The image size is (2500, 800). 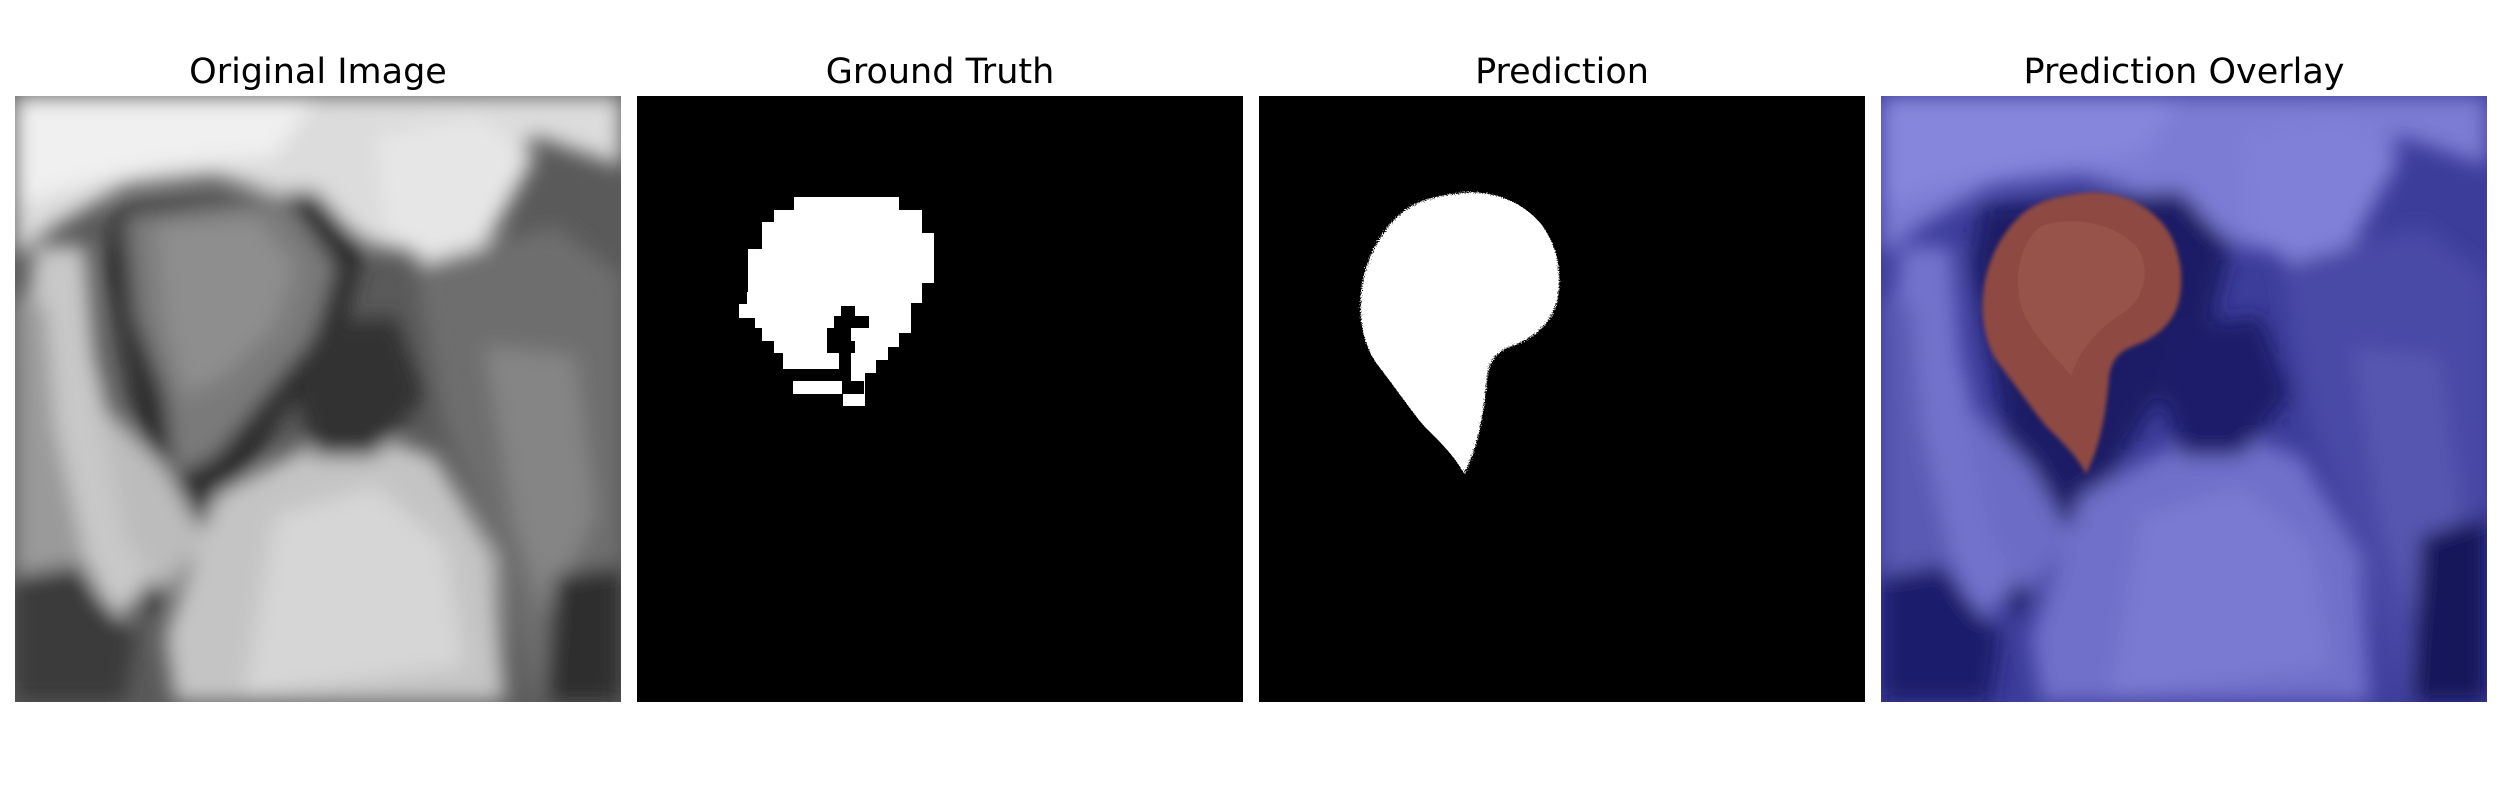 I want to click on ground-truth-title: Ground Truth, so click(x=940, y=72).